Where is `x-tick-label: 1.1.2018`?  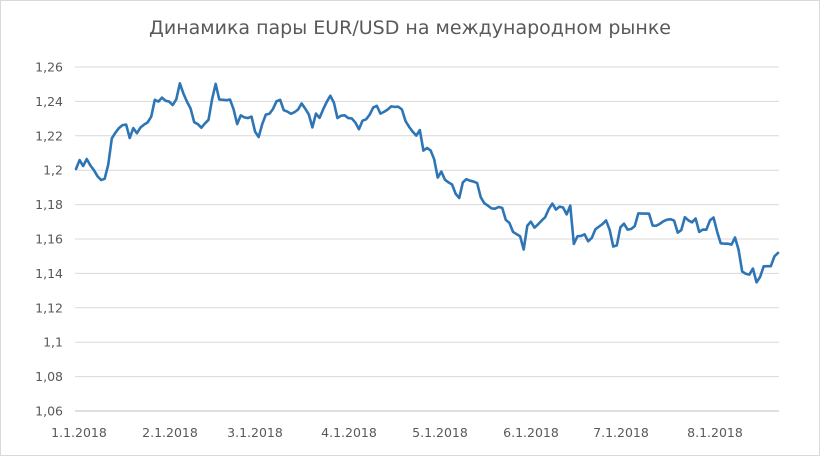 x-tick-label: 1.1.2018 is located at coordinates (79, 432).